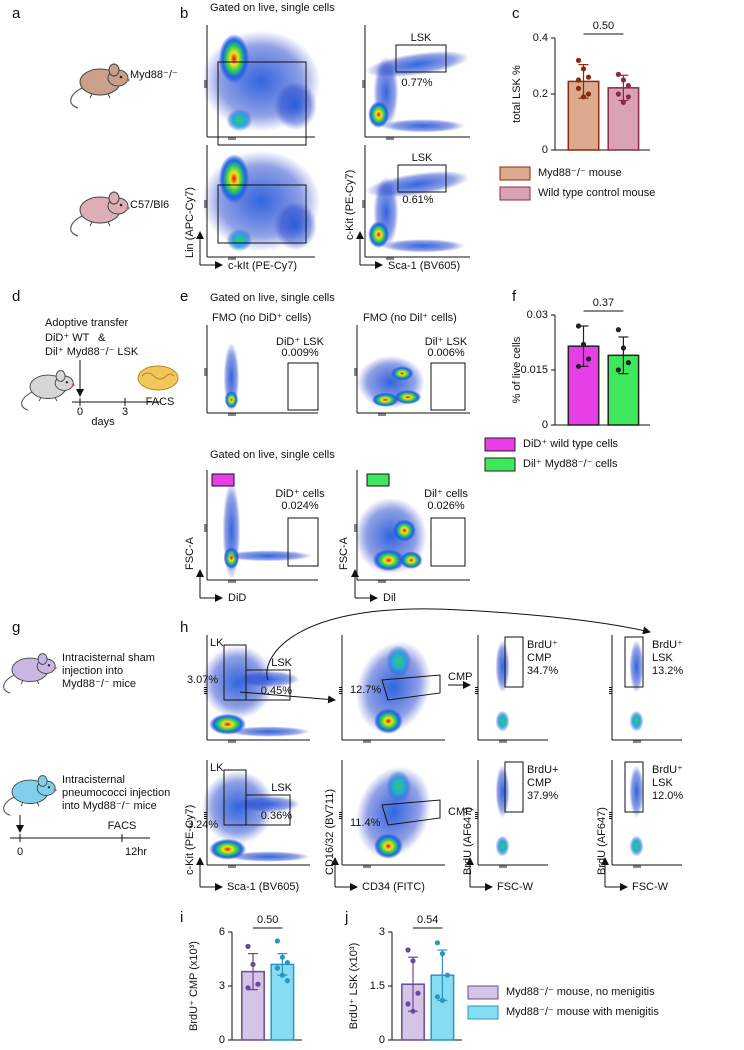 The image size is (744, 1050). What do you see at coordinates (330, 832) in the screenshot?
I see `axis-label: CD16/32 (BV711)` at bounding box center [330, 832].